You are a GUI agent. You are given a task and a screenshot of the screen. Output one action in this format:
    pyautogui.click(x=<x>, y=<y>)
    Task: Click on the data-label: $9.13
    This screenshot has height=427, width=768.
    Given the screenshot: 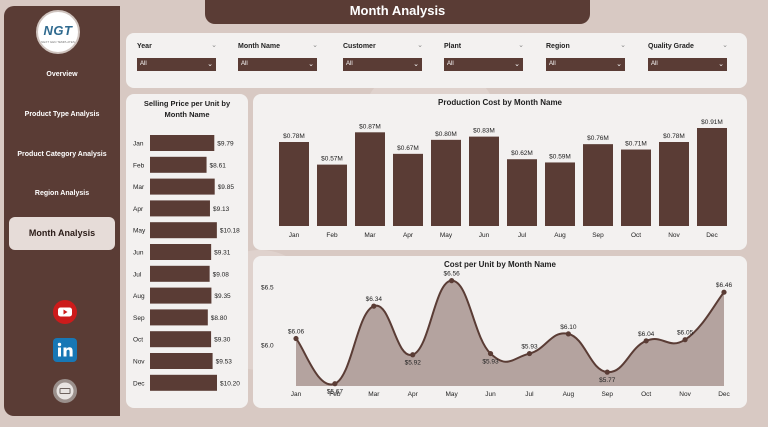 What is the action you would take?
    pyautogui.click(x=221, y=209)
    